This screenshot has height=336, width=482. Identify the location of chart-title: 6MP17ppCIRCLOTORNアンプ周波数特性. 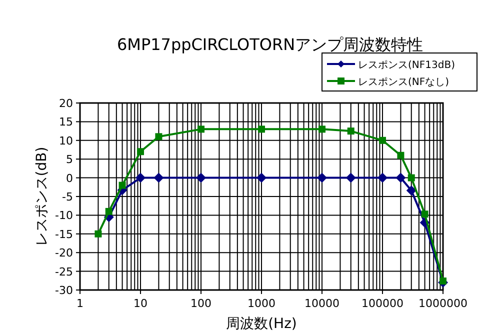
(270, 44).